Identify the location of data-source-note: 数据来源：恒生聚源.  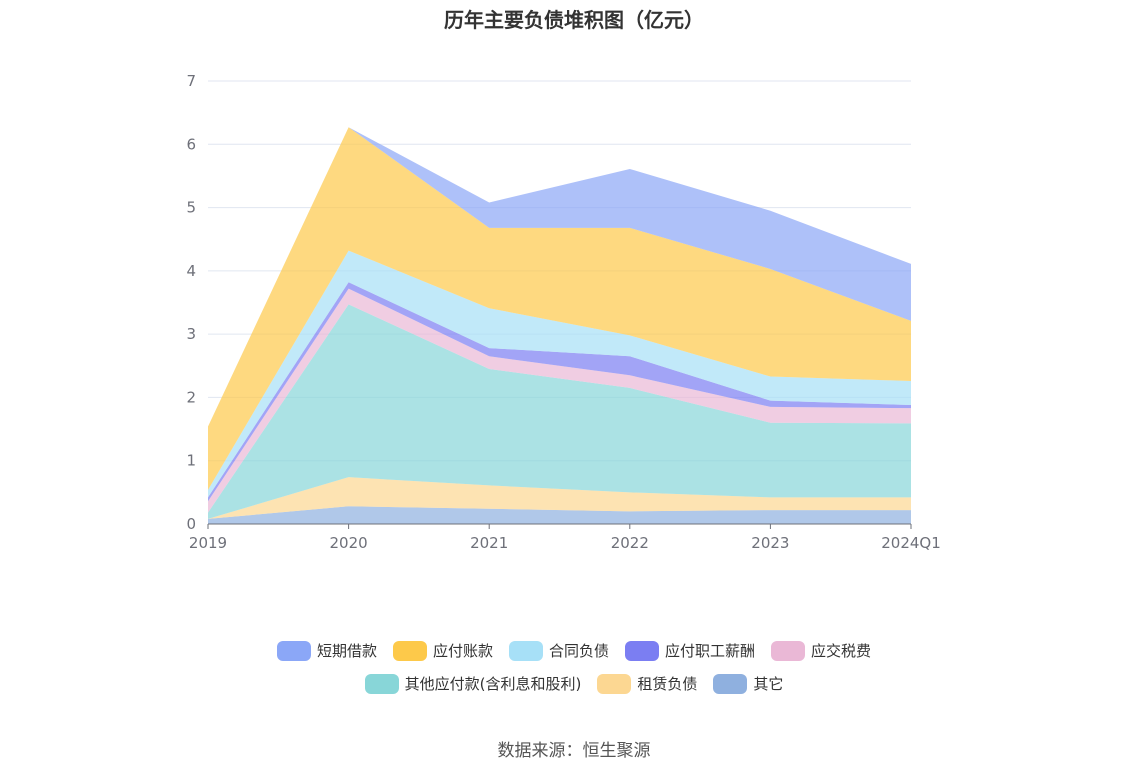
(574, 751).